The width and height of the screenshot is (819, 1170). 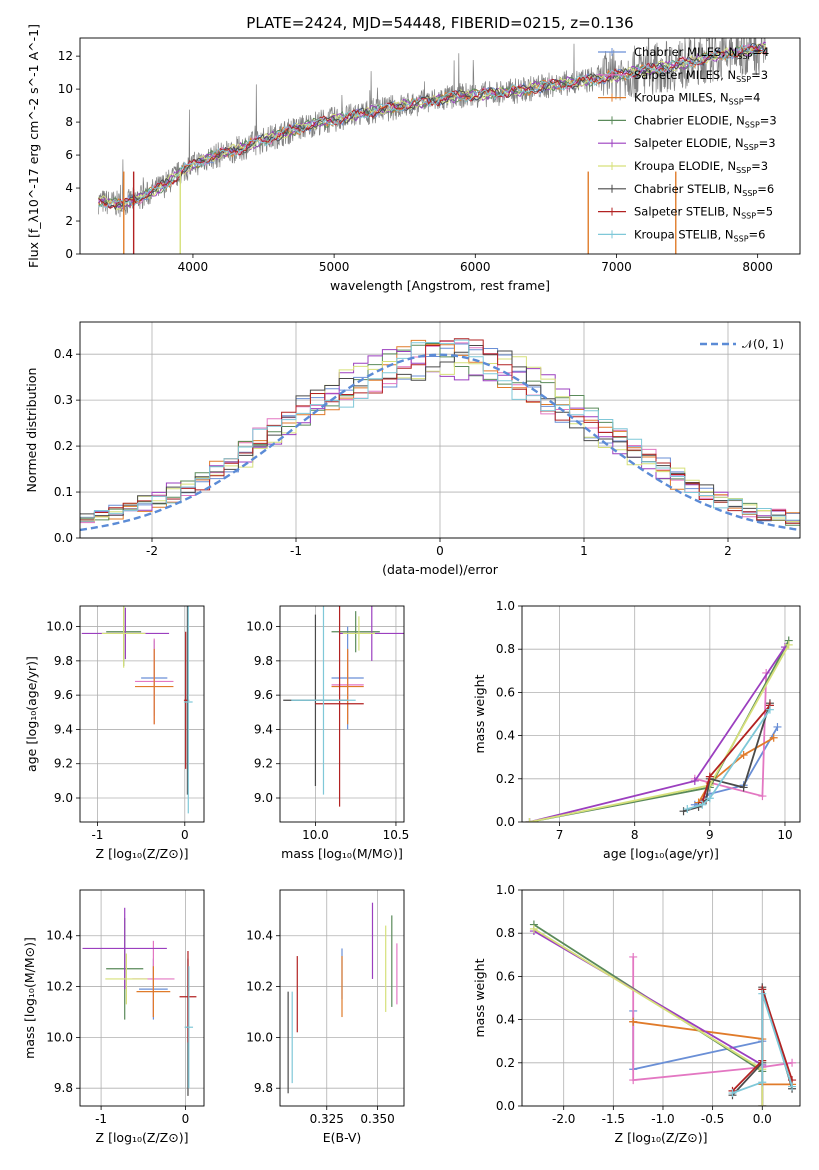 What do you see at coordinates (728, 551) in the screenshot?
I see `x-tick-label: 2` at bounding box center [728, 551].